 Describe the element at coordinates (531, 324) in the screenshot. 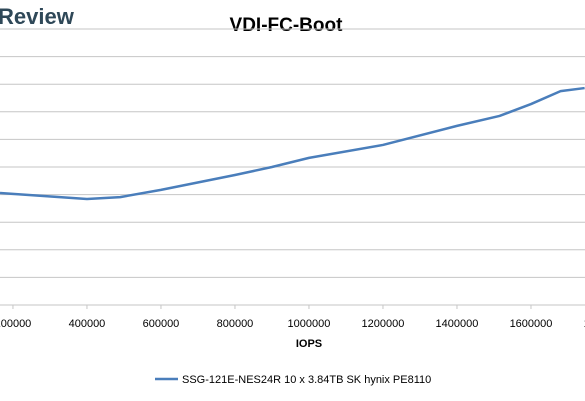

I see `x-tick-label: 1600000` at that location.